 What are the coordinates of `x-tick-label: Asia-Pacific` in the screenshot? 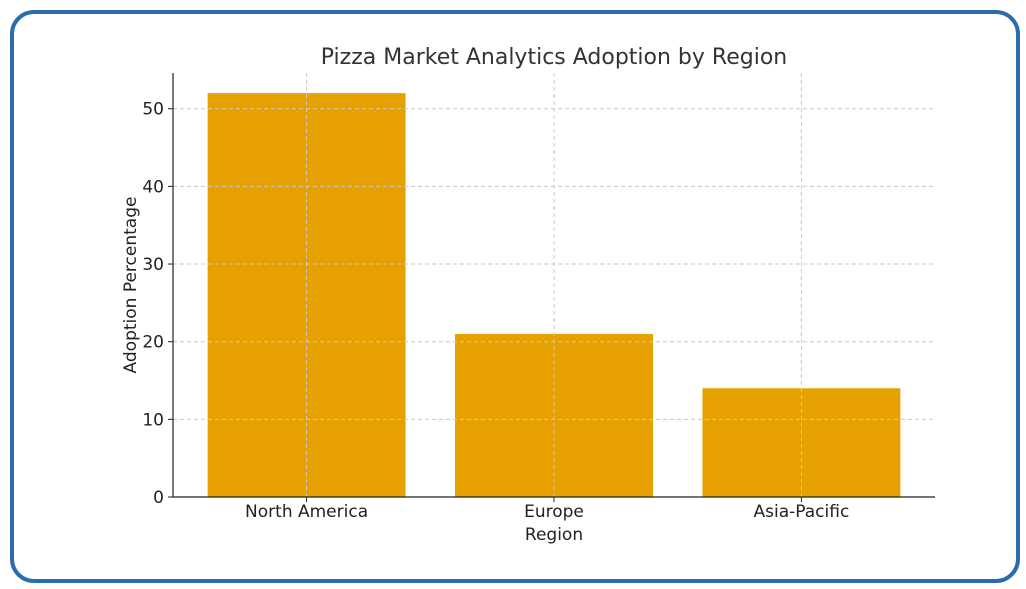 It's located at (802, 512).